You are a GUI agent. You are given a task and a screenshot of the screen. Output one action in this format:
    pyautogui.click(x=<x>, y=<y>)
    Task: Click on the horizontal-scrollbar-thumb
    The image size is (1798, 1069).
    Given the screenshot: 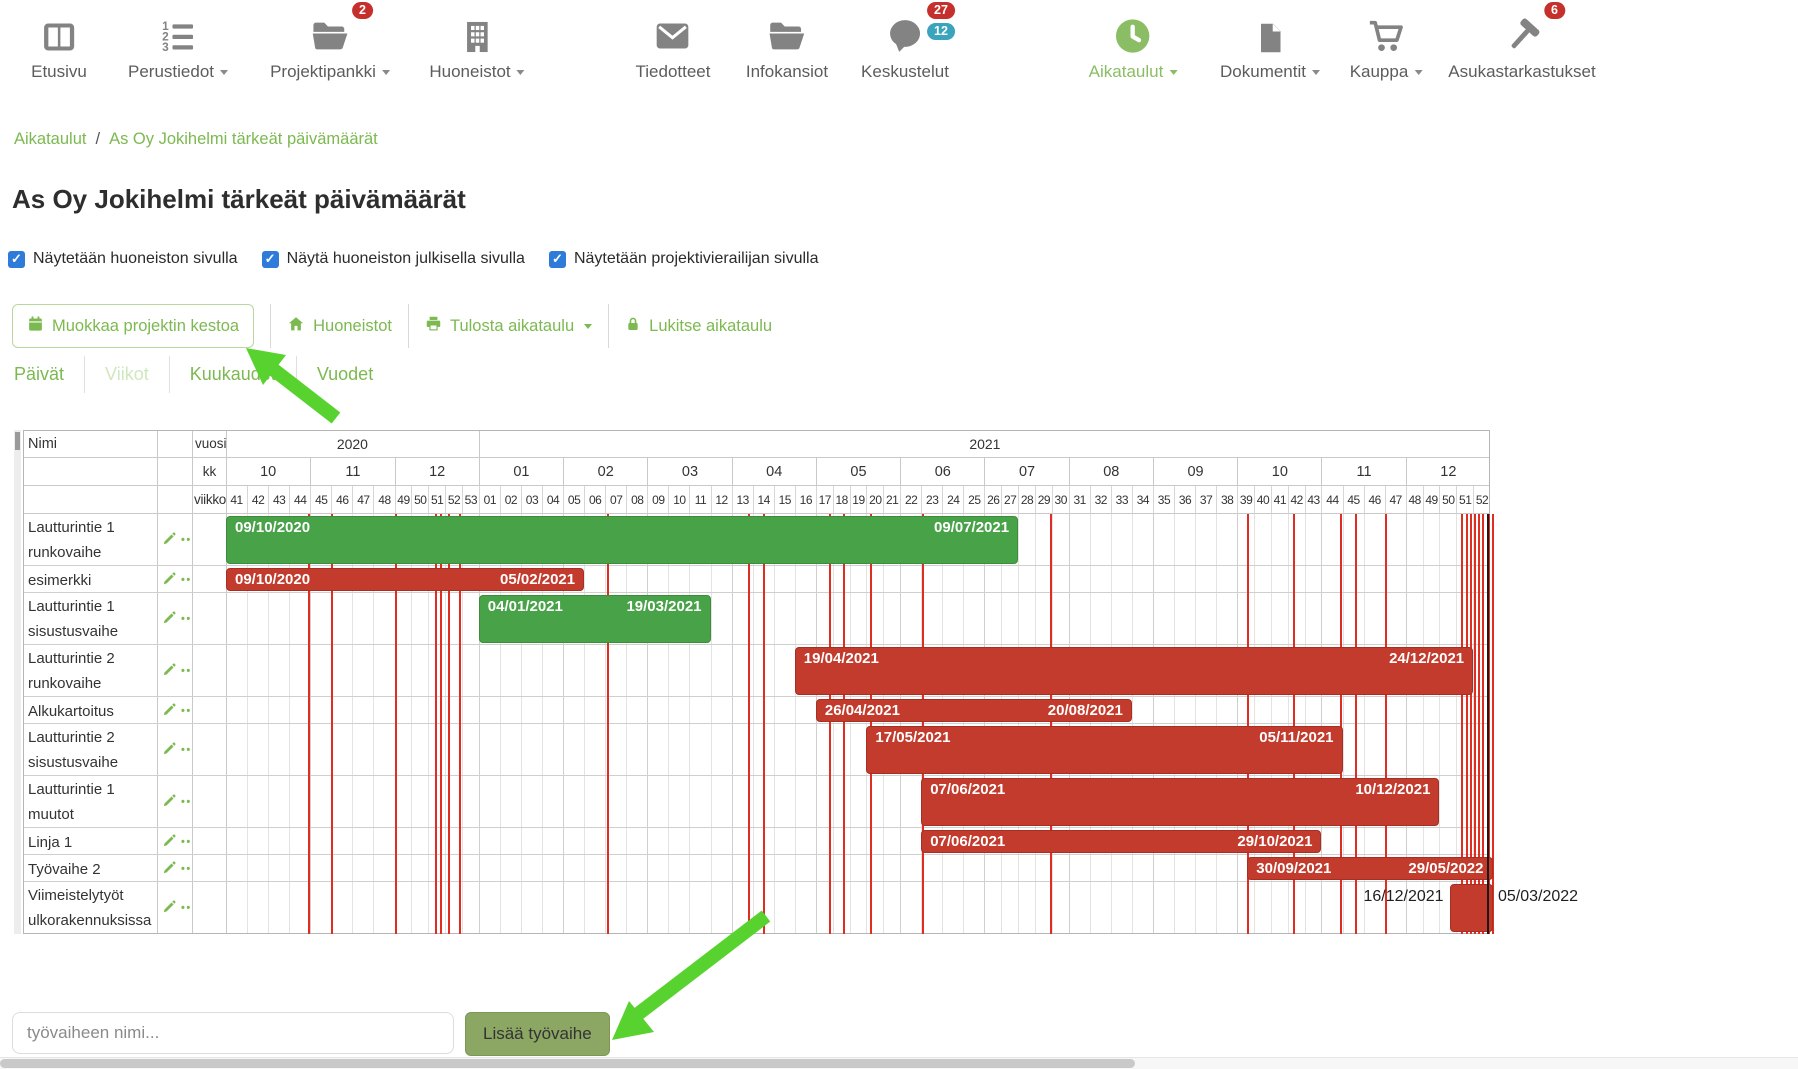 What is the action you would take?
    pyautogui.click(x=567, y=1063)
    